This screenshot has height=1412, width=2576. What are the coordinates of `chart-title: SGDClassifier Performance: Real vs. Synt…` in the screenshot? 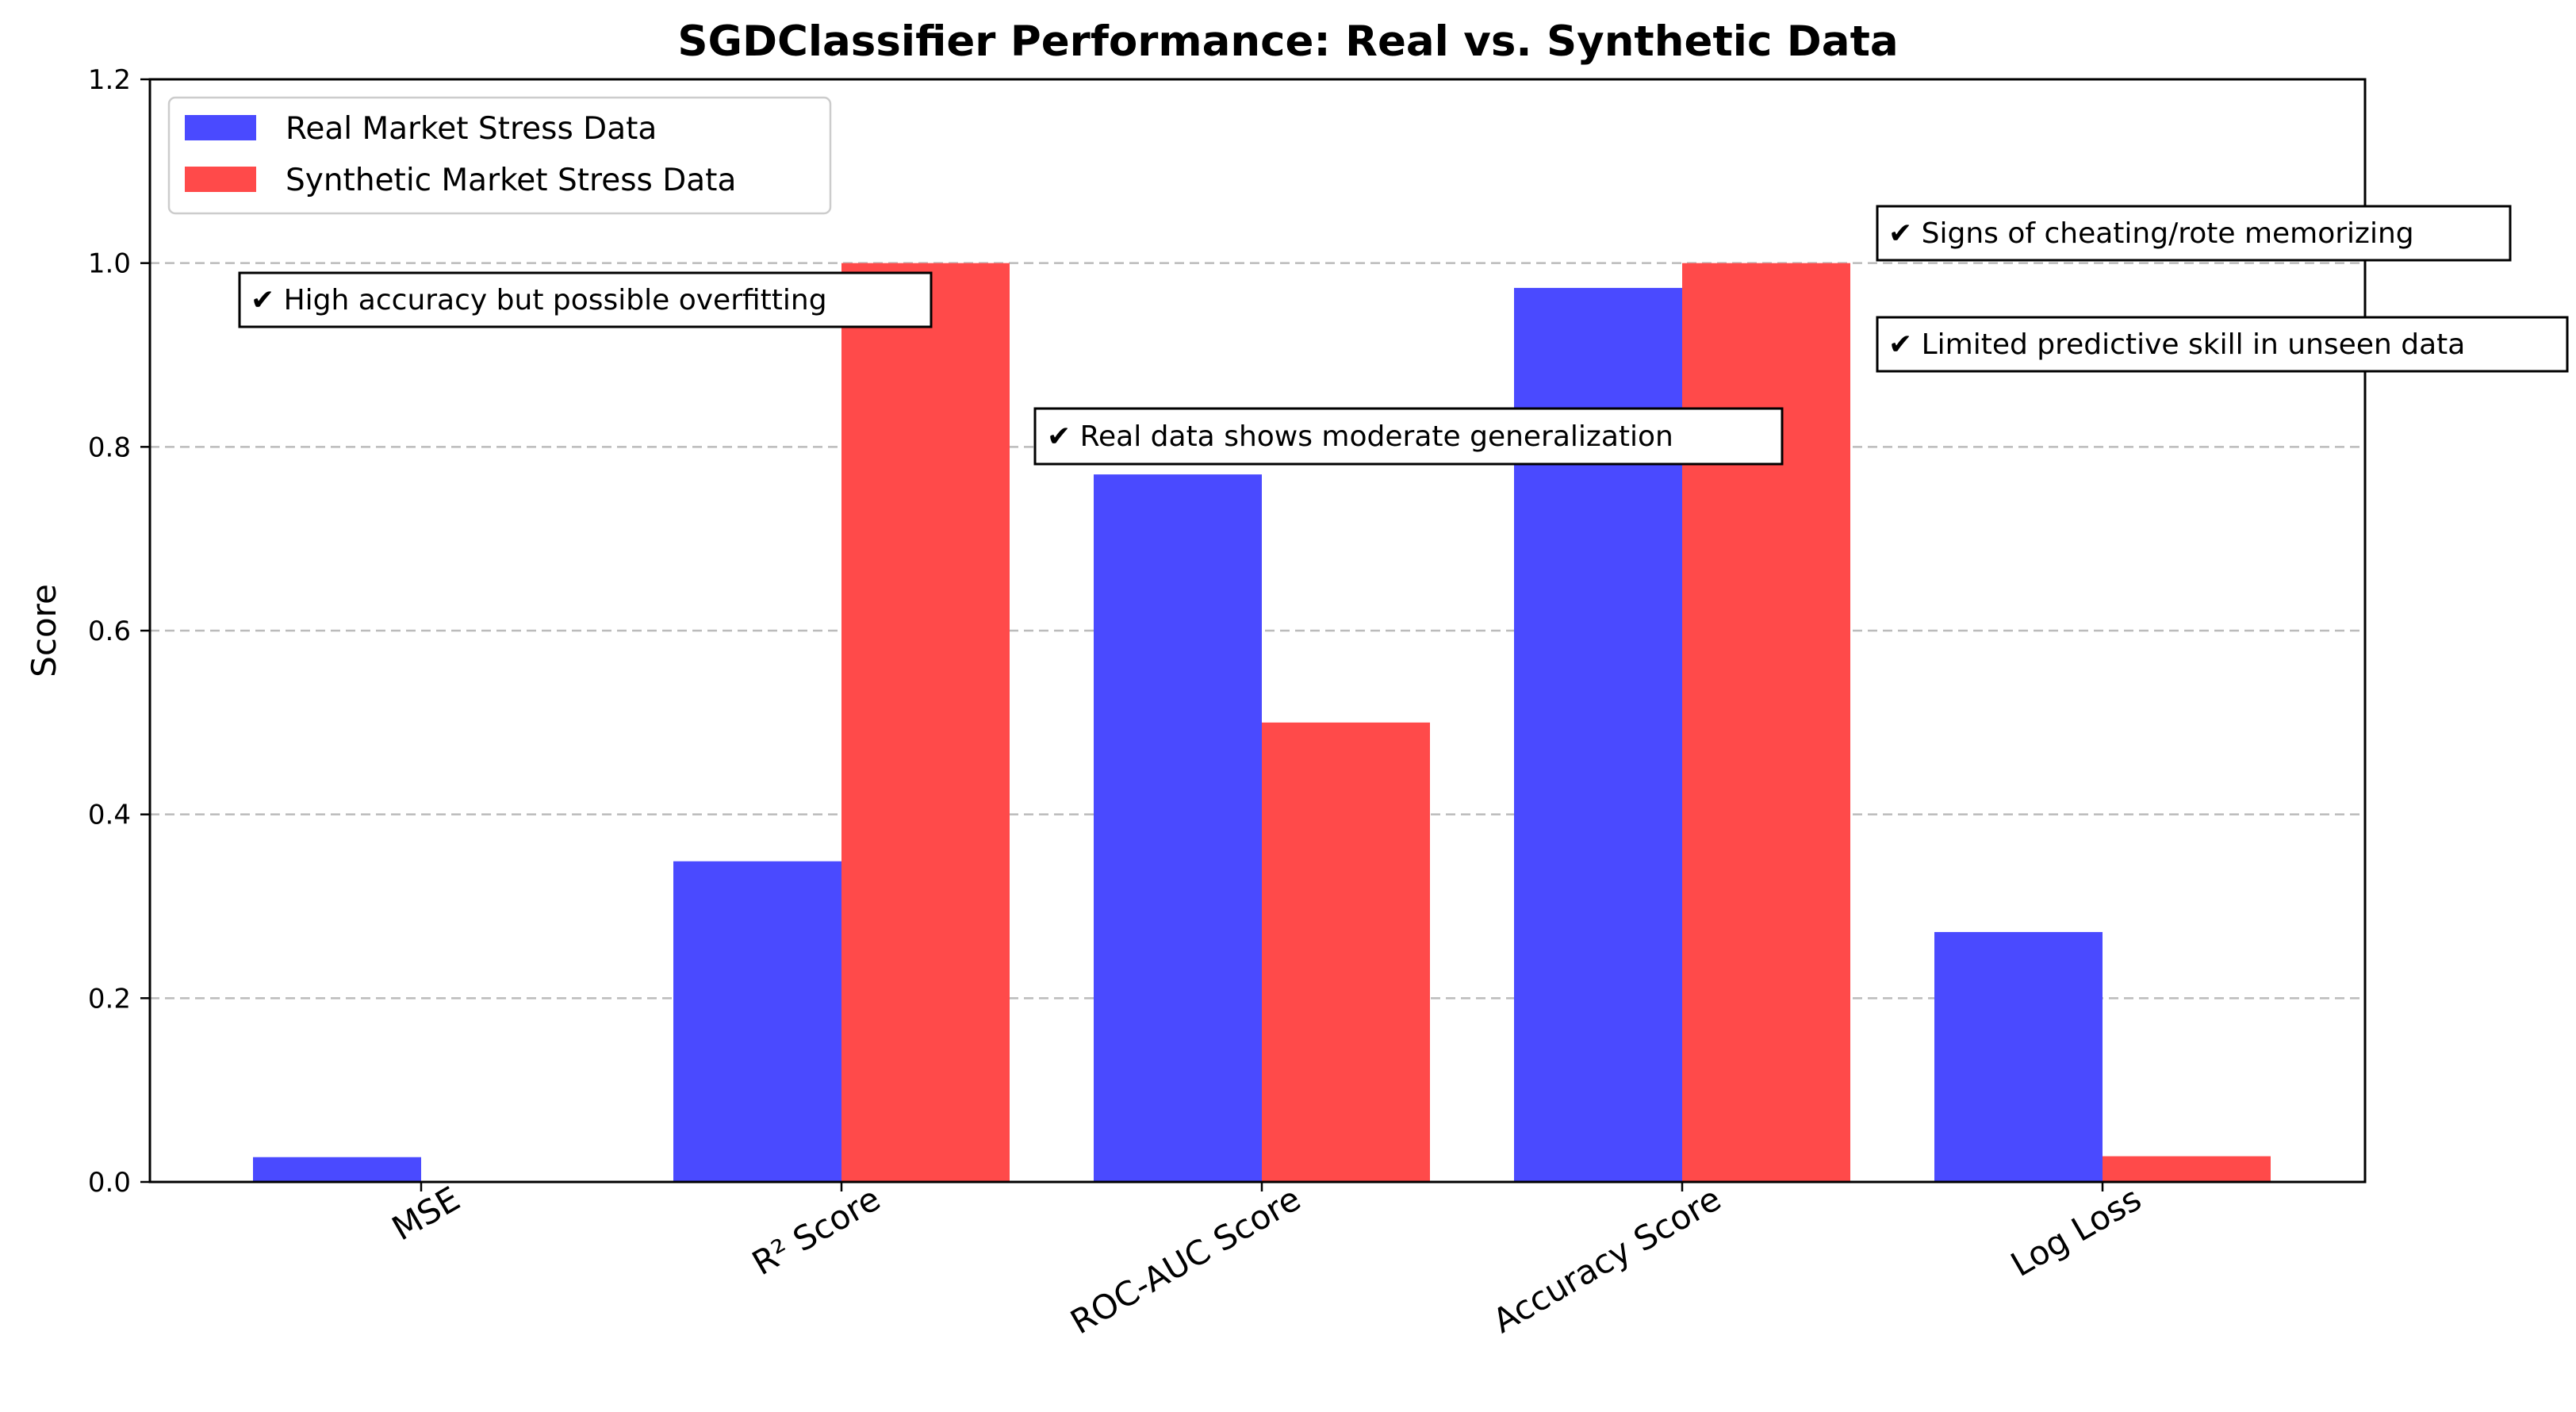 It's located at (1287, 41).